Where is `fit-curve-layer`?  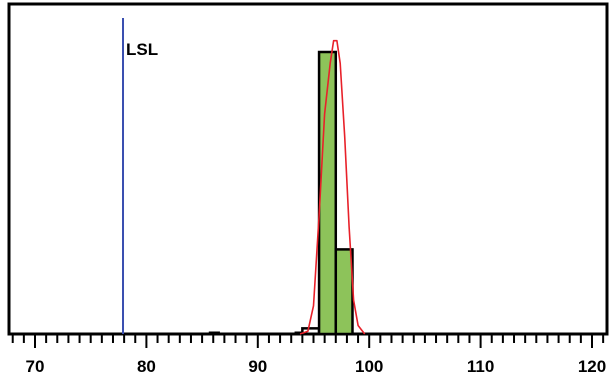
fit-curve-layer is located at coordinates (332, 187).